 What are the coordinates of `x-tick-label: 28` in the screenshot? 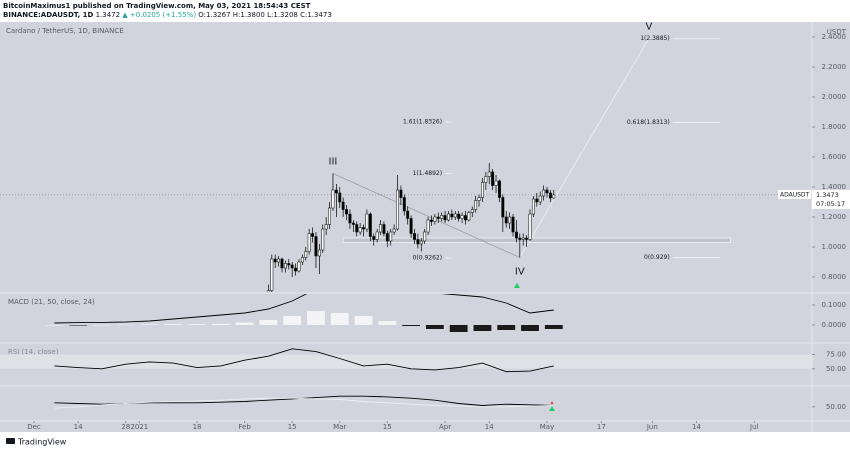 It's located at (125, 427).